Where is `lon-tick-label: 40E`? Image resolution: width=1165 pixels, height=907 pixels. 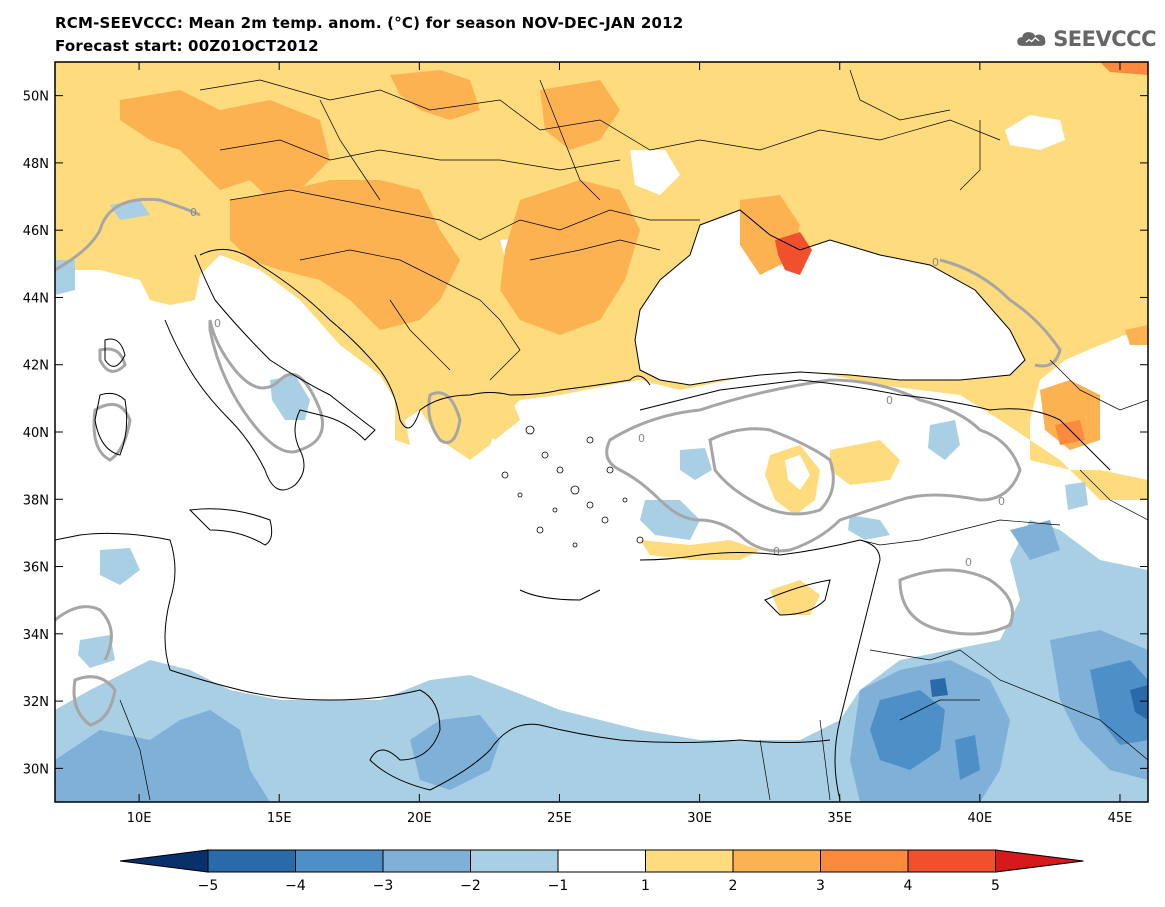
lon-tick-label: 40E is located at coordinates (979, 818).